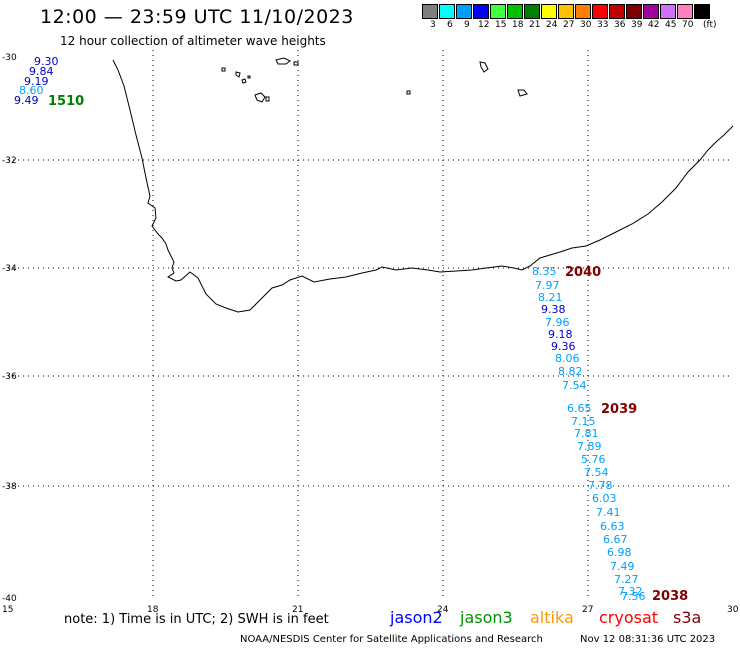  Describe the element at coordinates (36, 81) in the screenshot. I see `wave-height-label: 9.19` at that location.